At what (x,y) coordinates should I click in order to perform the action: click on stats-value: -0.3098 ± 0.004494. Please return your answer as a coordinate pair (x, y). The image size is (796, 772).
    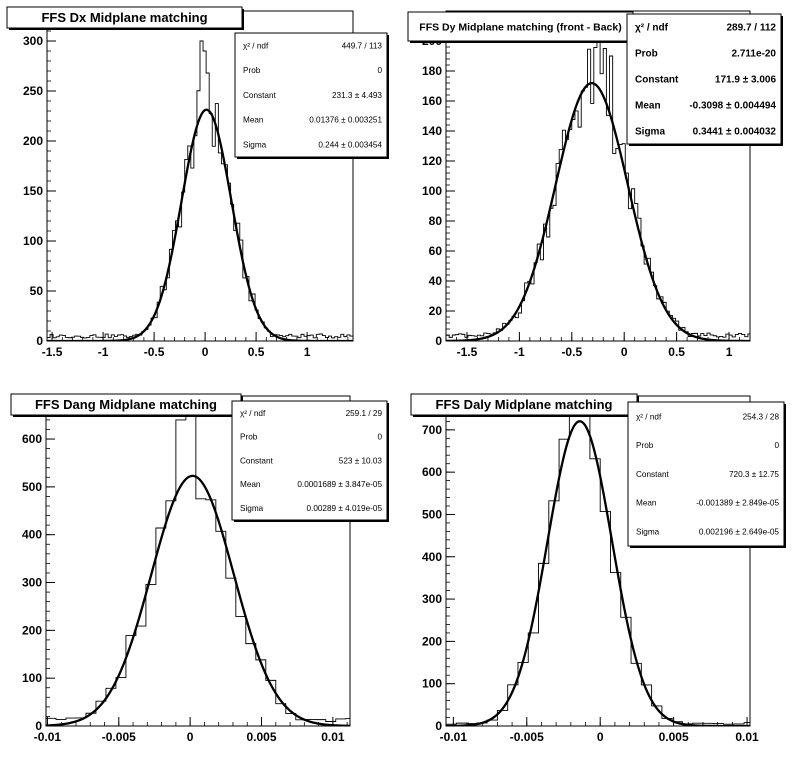
    Looking at the image, I should click on (732, 106).